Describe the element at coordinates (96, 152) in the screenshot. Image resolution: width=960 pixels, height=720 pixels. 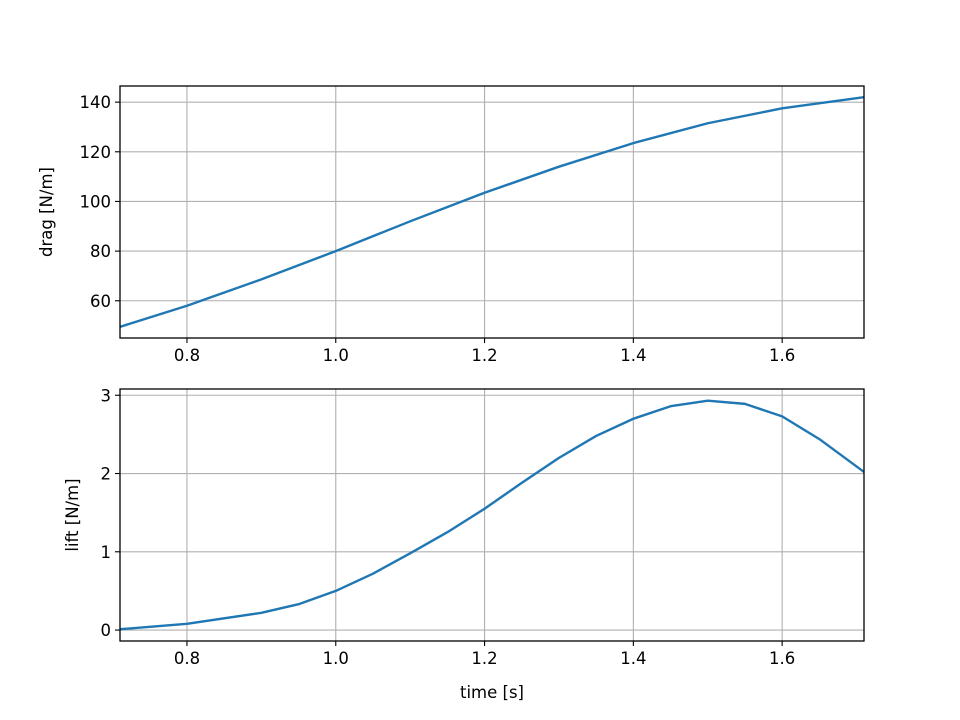
I see `y-tick-label: 120` at that location.